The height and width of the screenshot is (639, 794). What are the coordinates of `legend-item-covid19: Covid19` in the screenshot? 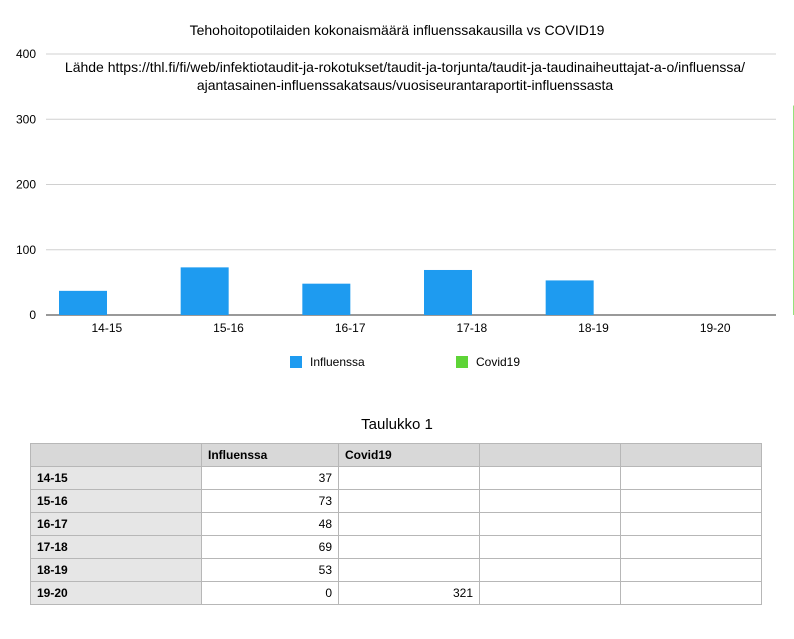 It's located at (488, 362).